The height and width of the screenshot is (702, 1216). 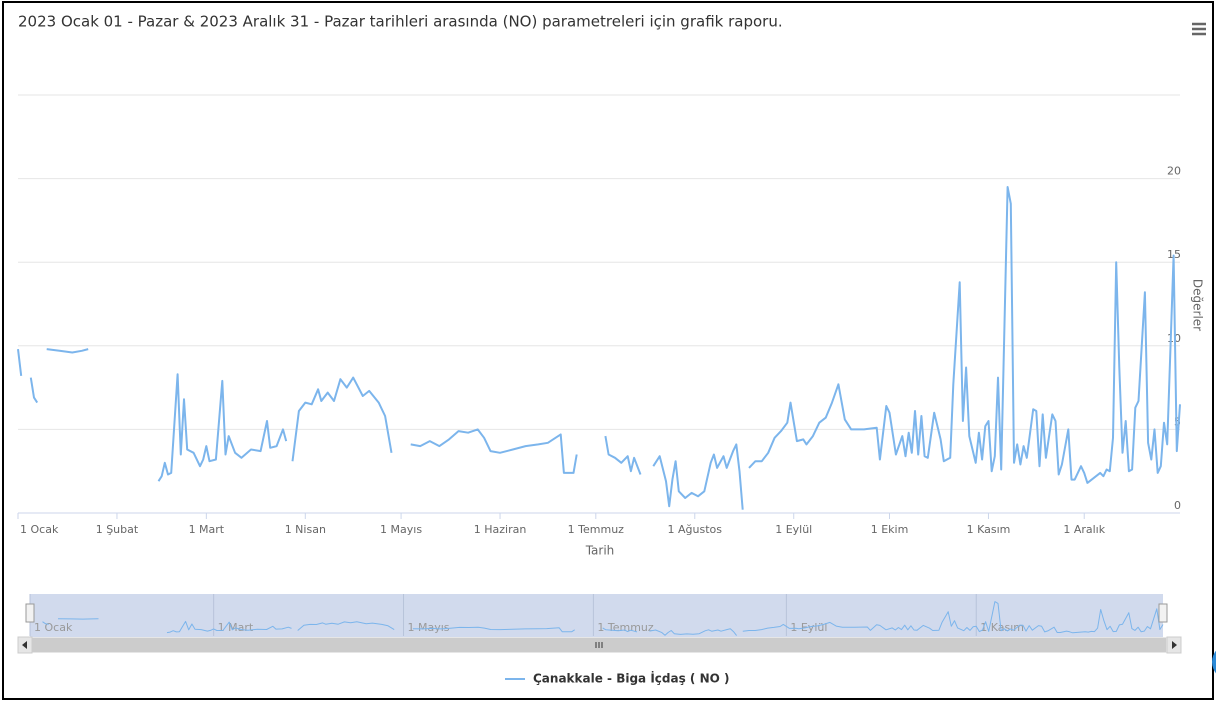 What do you see at coordinates (631, 678) in the screenshot?
I see `legend-label: Çanakkale - Biga İçdaş ( NO )` at bounding box center [631, 678].